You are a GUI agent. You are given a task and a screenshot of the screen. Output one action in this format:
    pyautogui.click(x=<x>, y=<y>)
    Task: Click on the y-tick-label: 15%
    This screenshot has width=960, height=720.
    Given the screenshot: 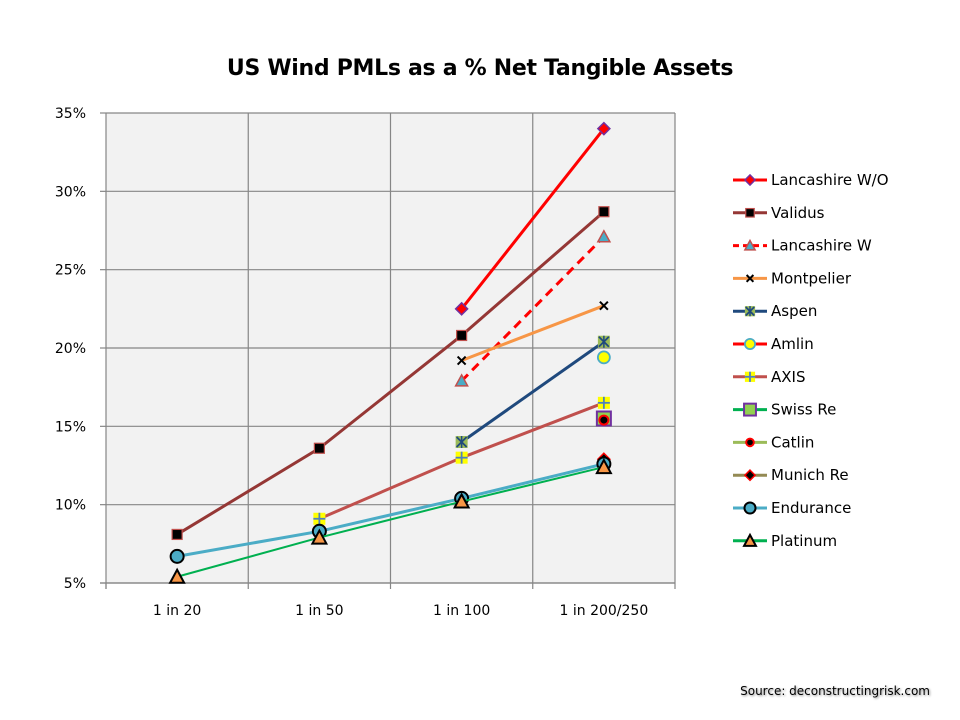 What is the action you would take?
    pyautogui.click(x=70, y=427)
    